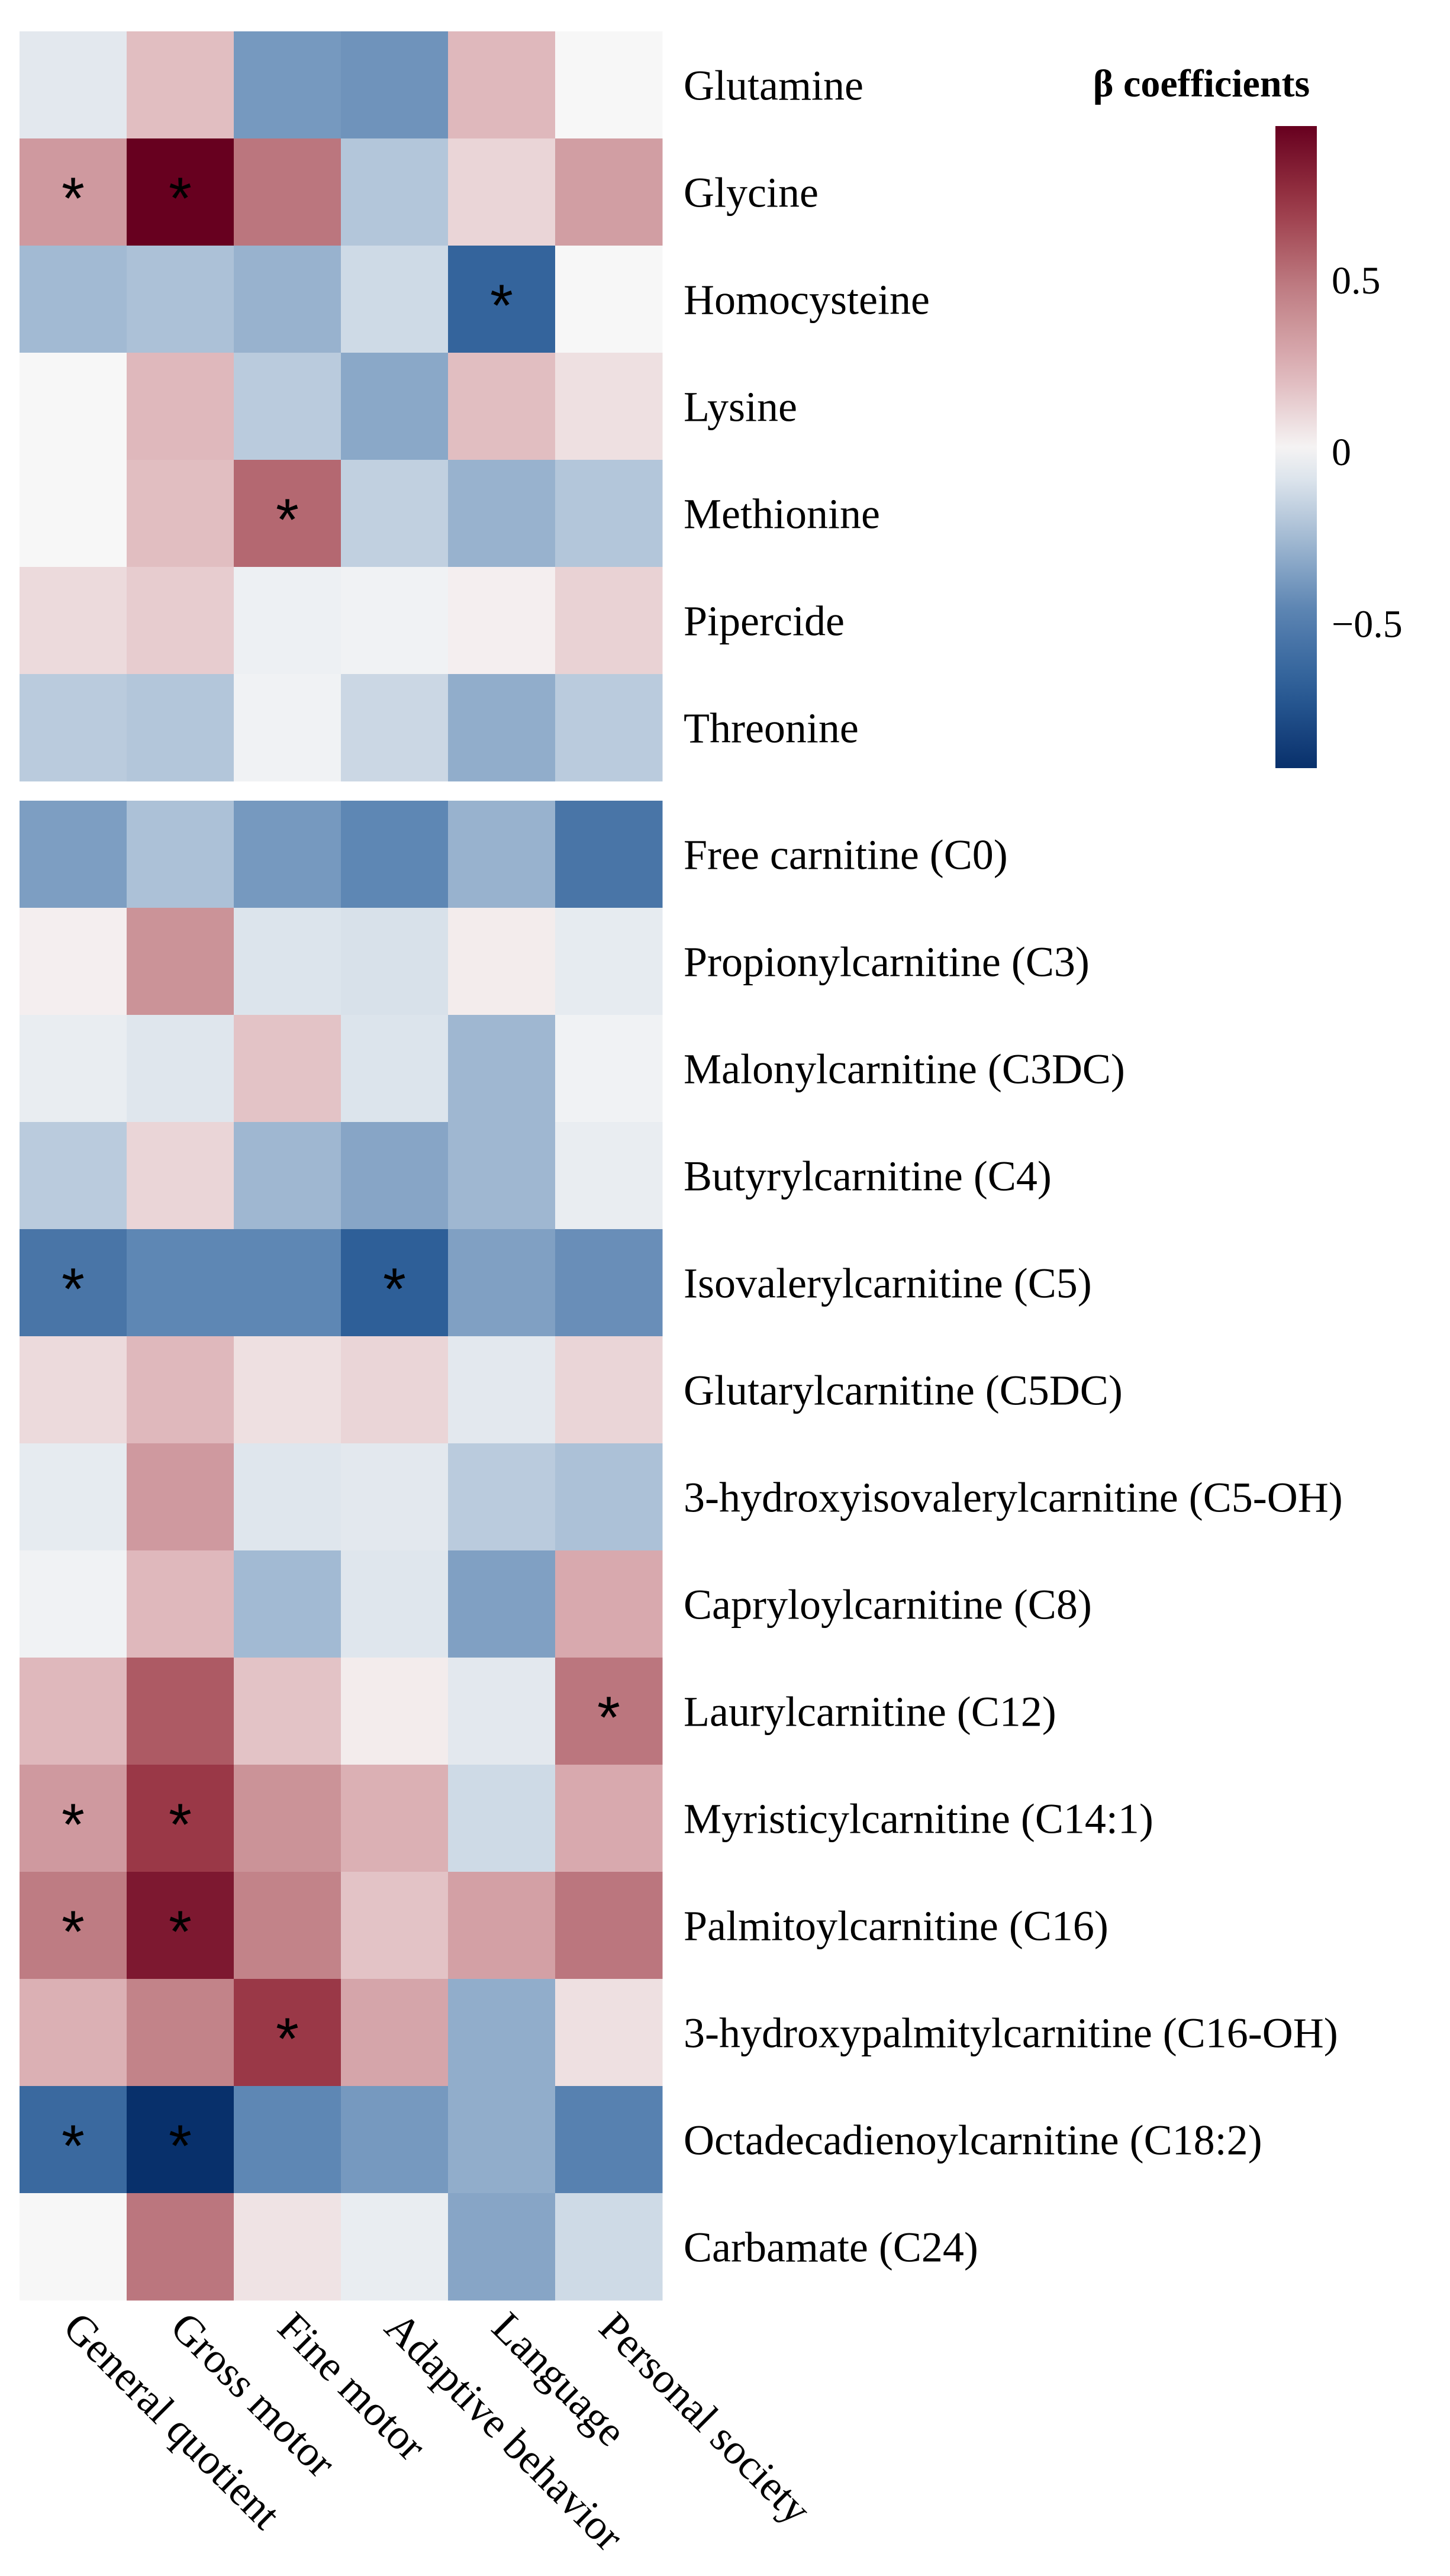  What do you see at coordinates (1296, 447) in the screenshot?
I see `legend-colorbar` at bounding box center [1296, 447].